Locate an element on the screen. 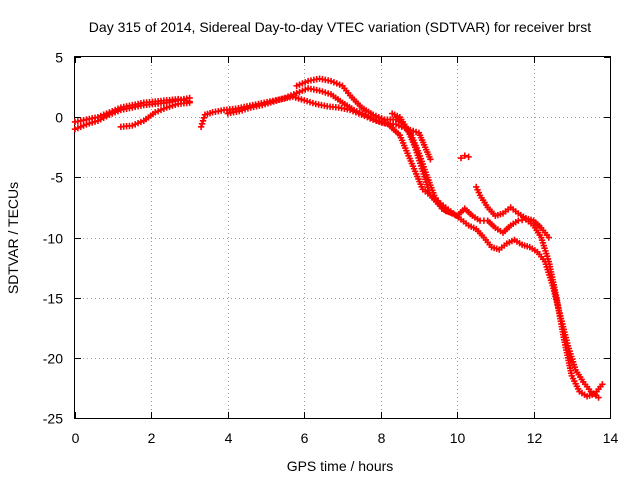 This screenshot has height=480, width=640. y-tick-label: -10 is located at coordinates (53, 239).